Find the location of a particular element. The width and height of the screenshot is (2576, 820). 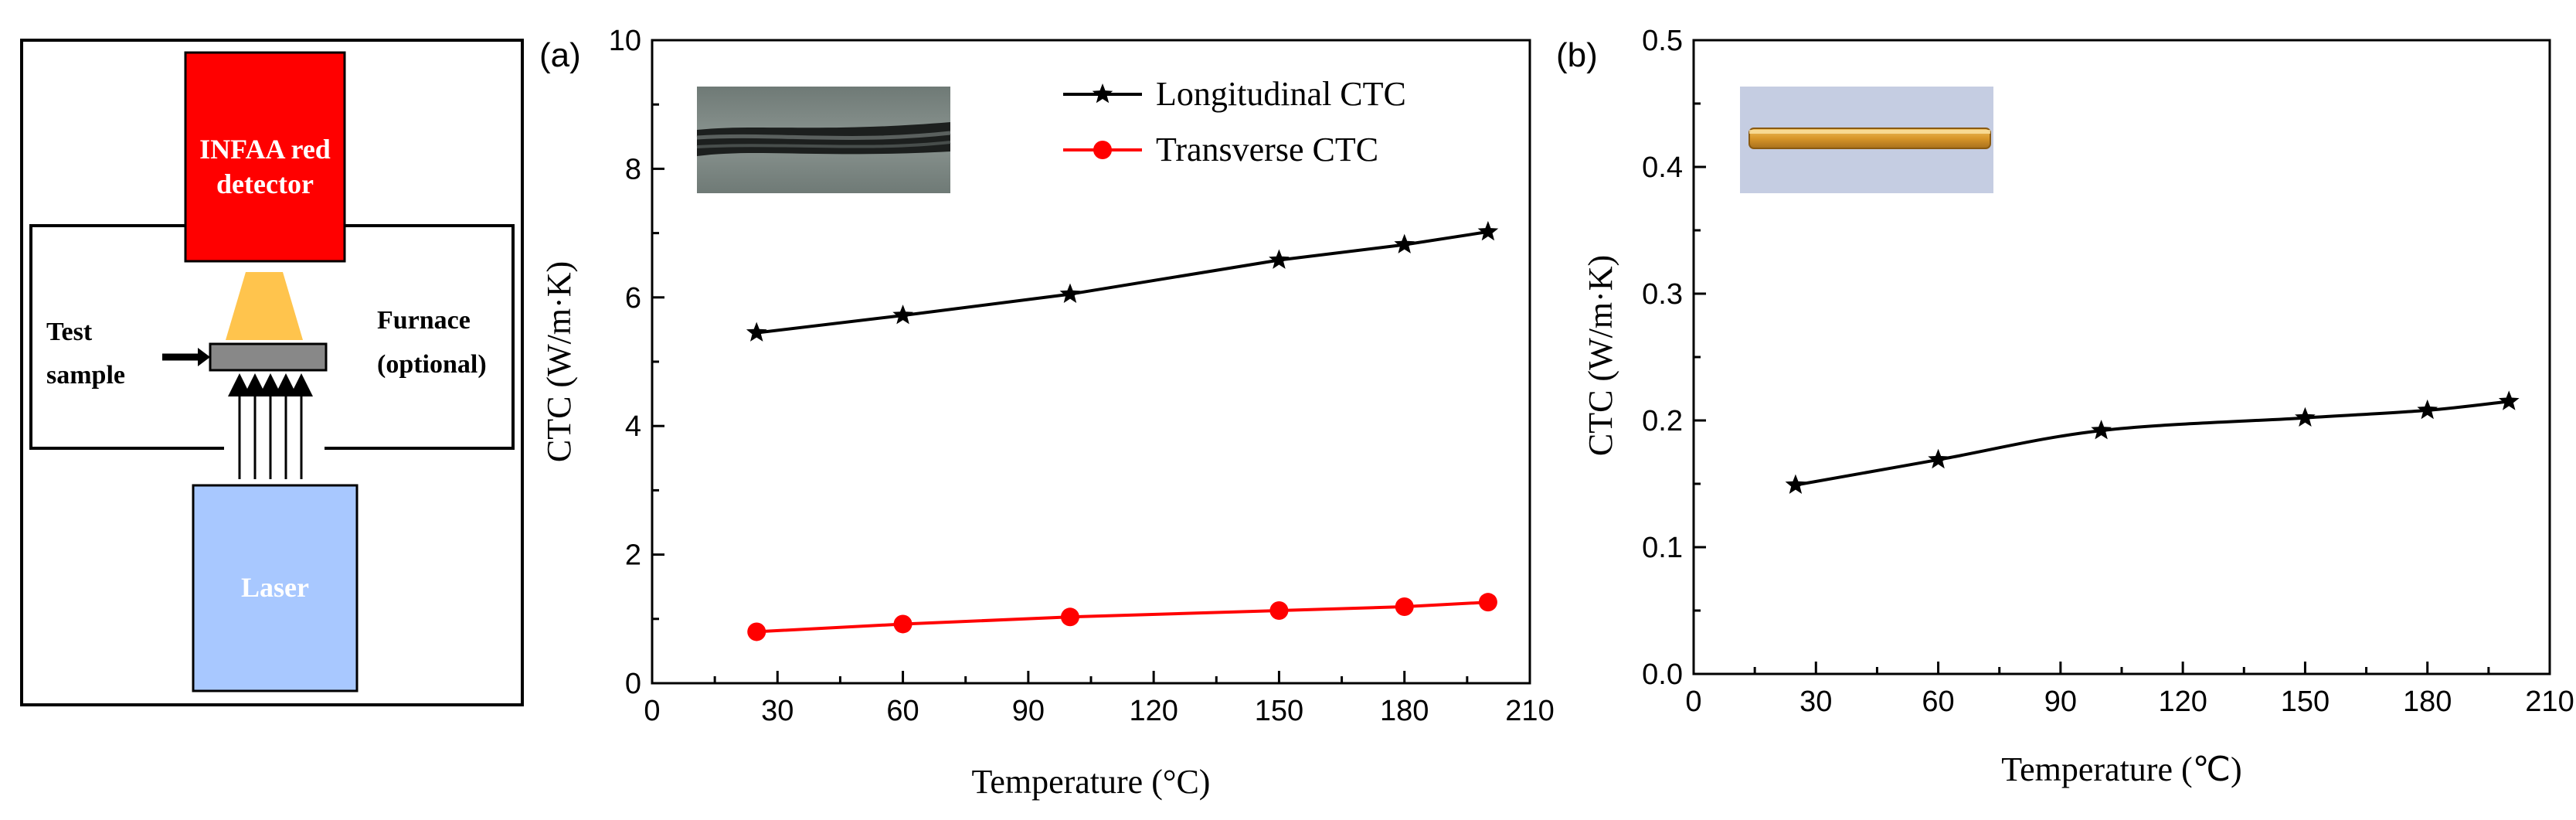

series-line-longitudinal-ctc is located at coordinates (1122, 282).